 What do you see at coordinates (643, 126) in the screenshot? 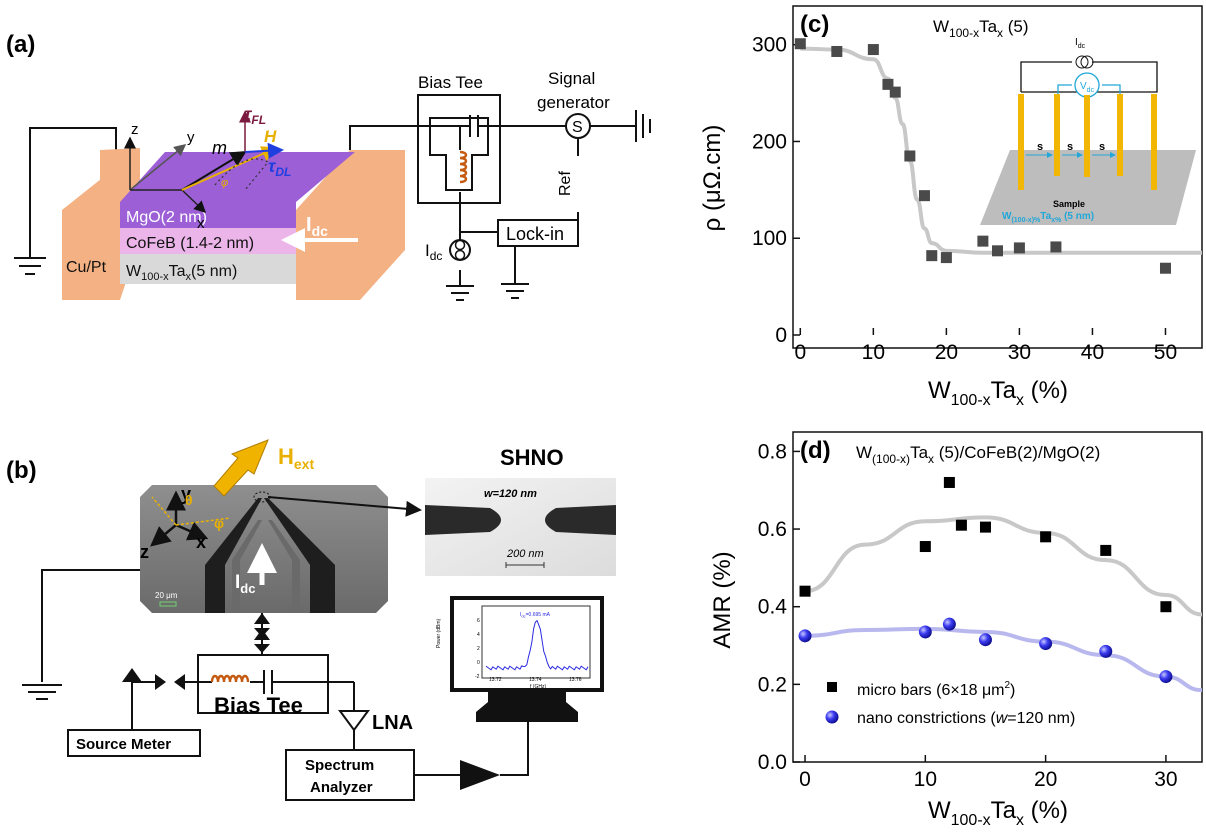
I see `ground-symbol-generator` at bounding box center [643, 126].